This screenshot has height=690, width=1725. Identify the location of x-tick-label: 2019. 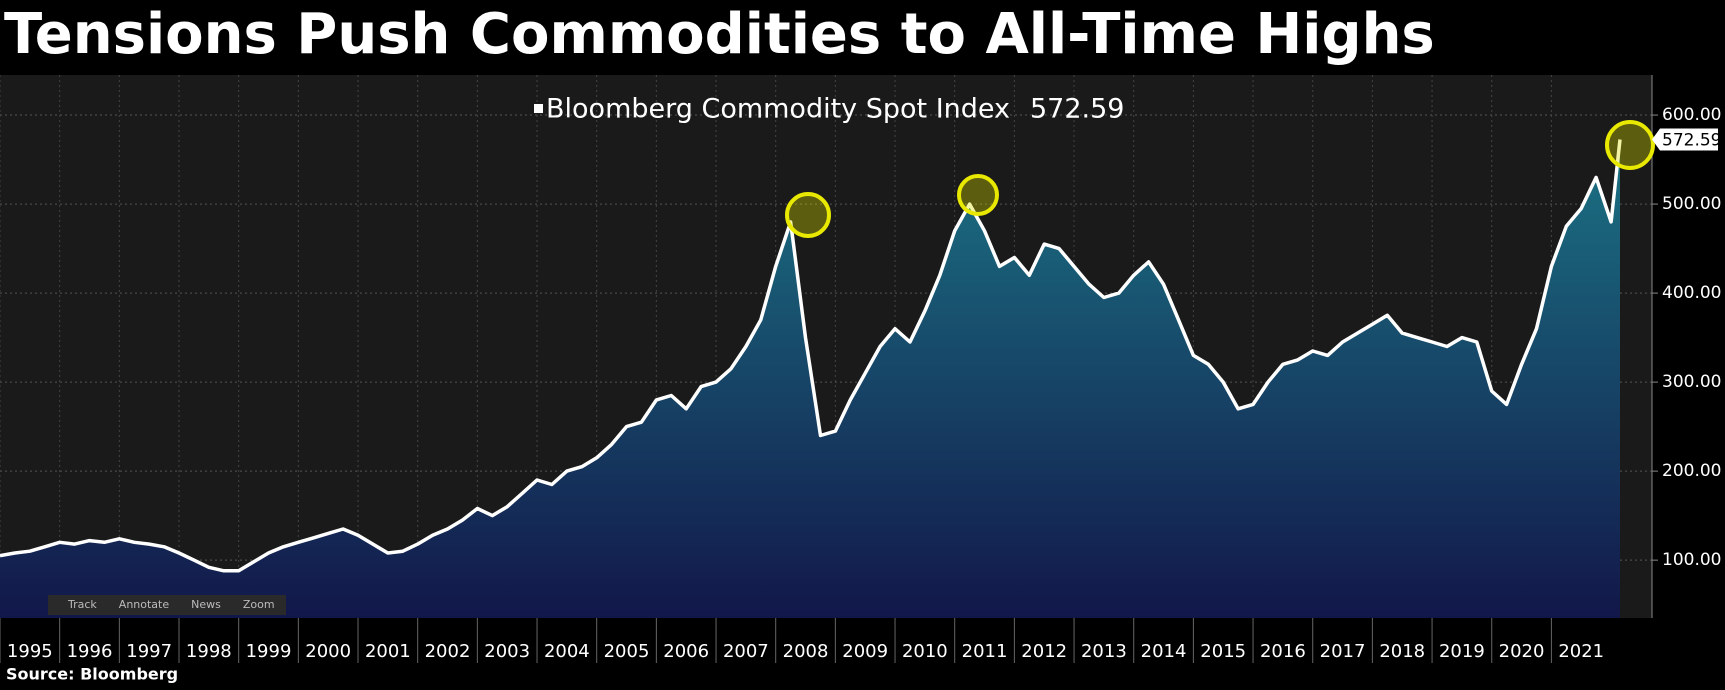
(1462, 651).